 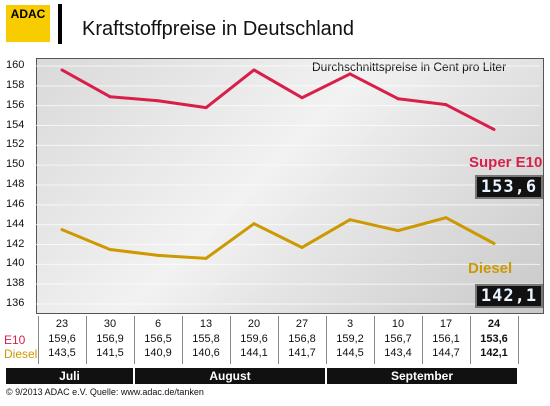 I want to click on data-label: 153,6, so click(x=494, y=339).